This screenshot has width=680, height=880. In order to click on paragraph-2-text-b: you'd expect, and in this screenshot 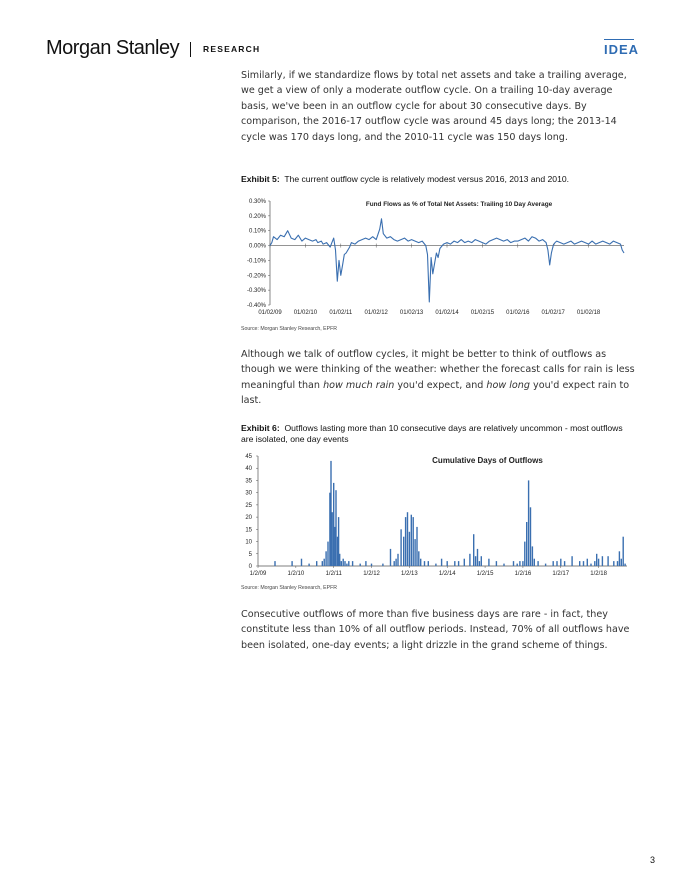, I will do `click(440, 385)`.